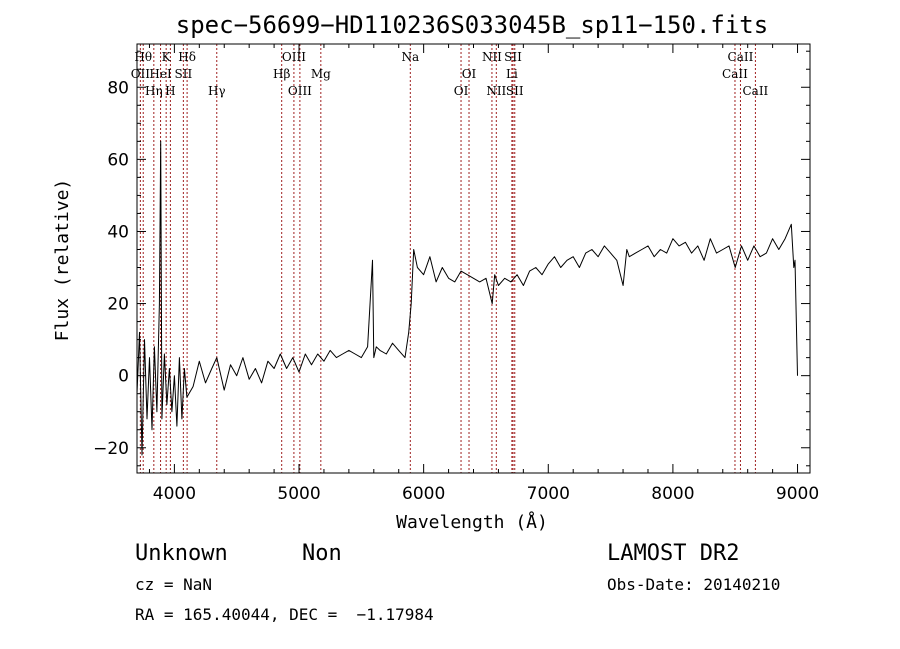  I want to click on spectral-line-label: OII, so click(141, 74).